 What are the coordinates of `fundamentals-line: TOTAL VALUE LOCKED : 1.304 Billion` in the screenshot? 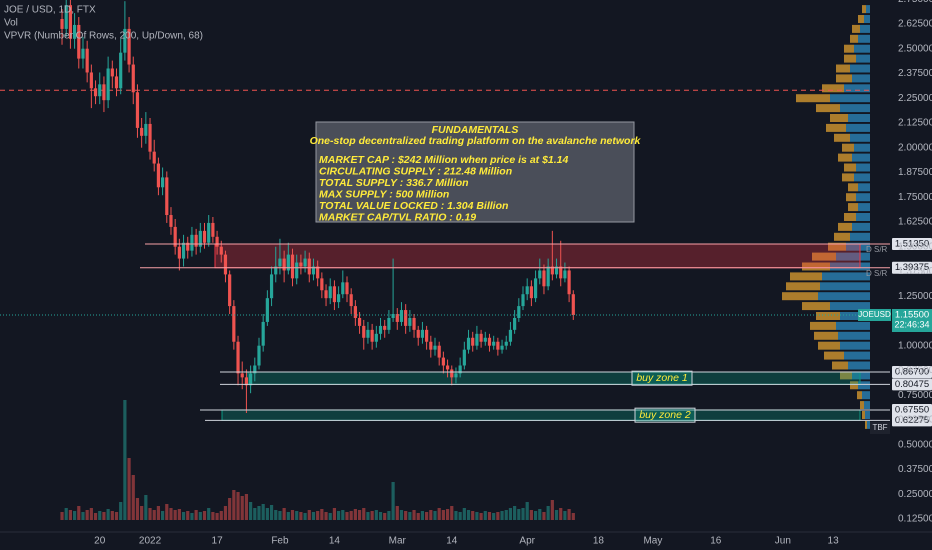 It's located at (413, 206).